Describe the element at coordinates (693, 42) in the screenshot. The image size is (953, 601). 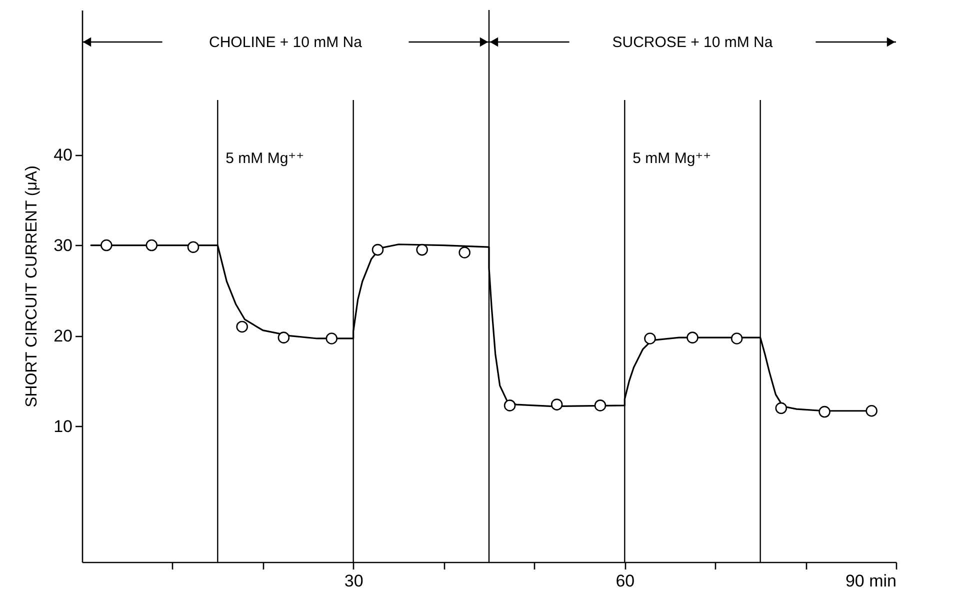
I see `annotation: SUCROSE + 10 mM Na` at that location.